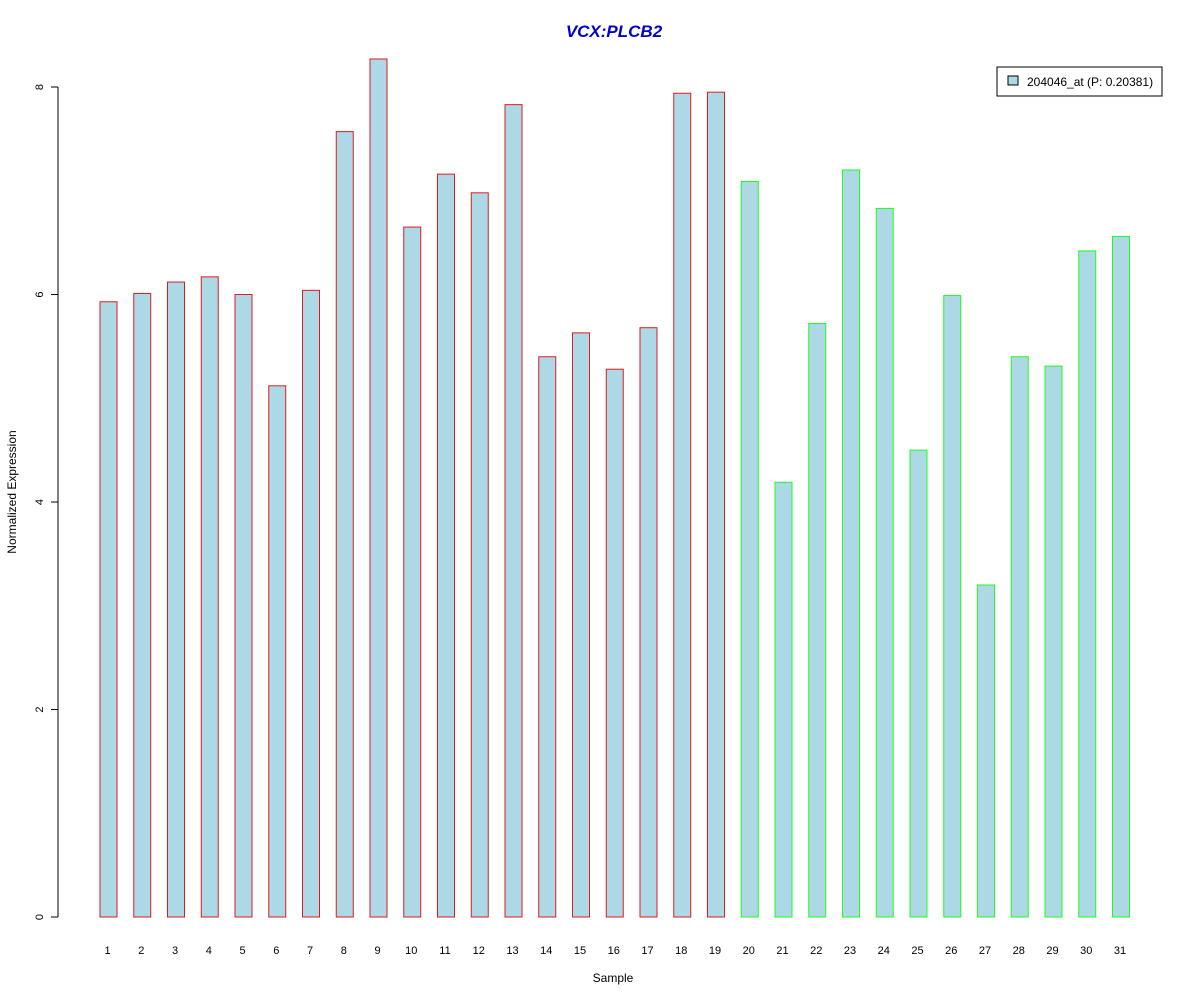 The height and width of the screenshot is (1000, 1200). Describe the element at coordinates (850, 951) in the screenshot. I see `x-tick-label: 23` at that location.